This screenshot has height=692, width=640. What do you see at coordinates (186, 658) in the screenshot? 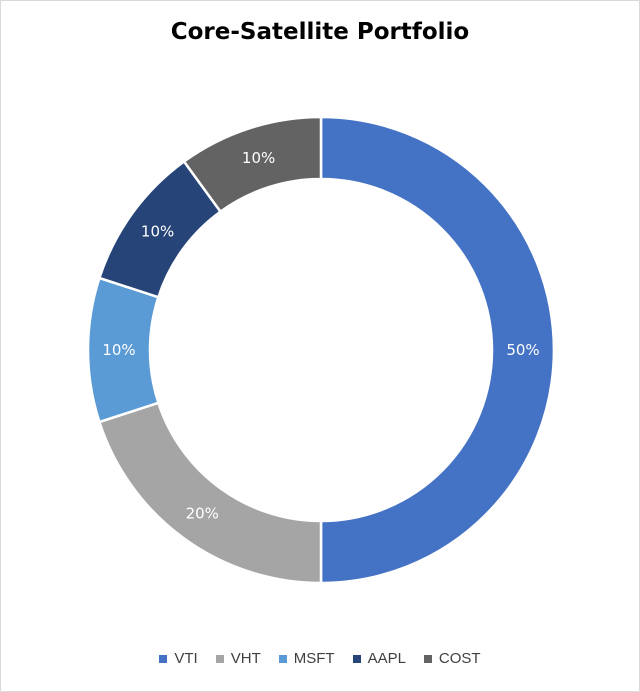
I see `legend-label: VTI` at bounding box center [186, 658].